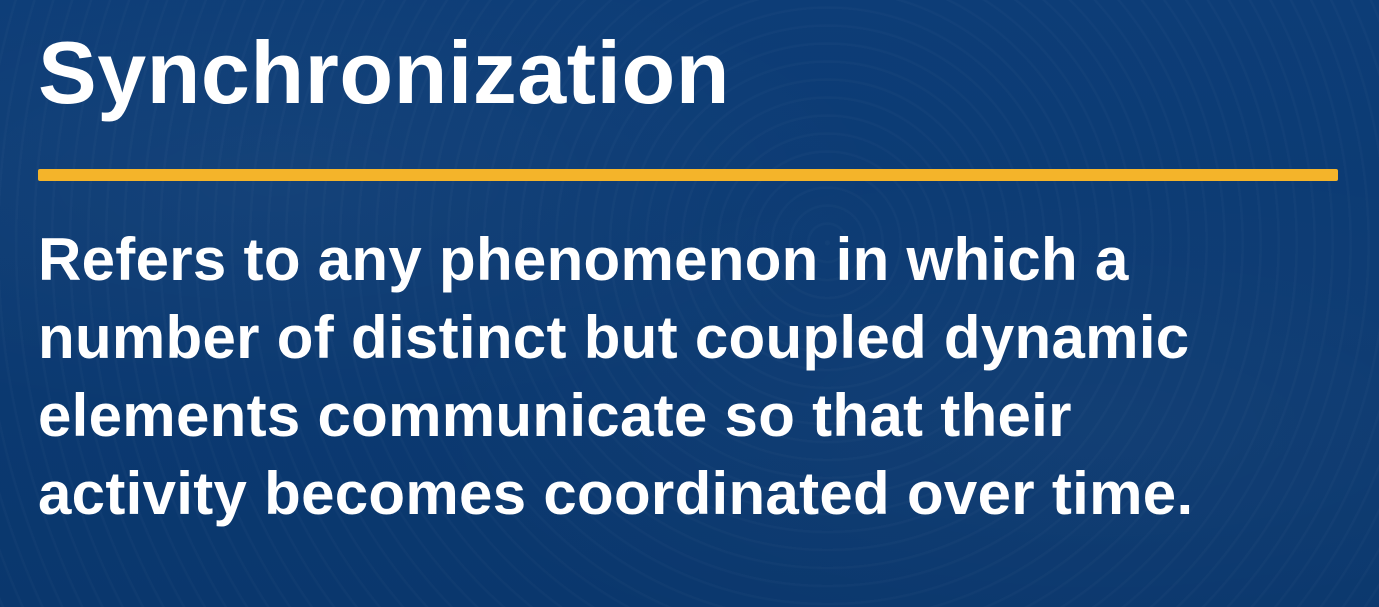 The height and width of the screenshot is (607, 1379). What do you see at coordinates (384, 72) in the screenshot?
I see `slide-title: Synchronization` at bounding box center [384, 72].